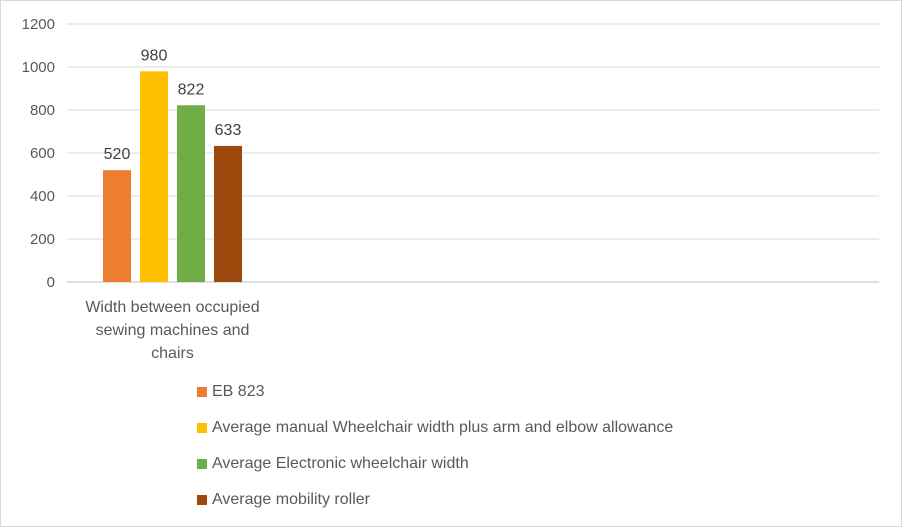  What do you see at coordinates (42, 239) in the screenshot?
I see `y-tick-label: 200` at bounding box center [42, 239].